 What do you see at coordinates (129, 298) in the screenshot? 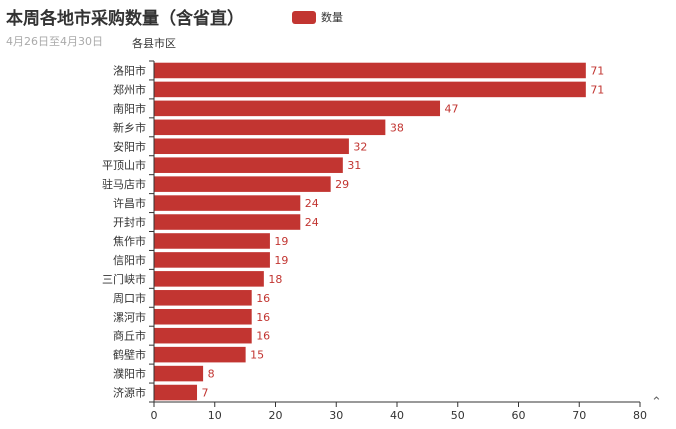
I see `y-tick-label: 周口市` at bounding box center [129, 298].